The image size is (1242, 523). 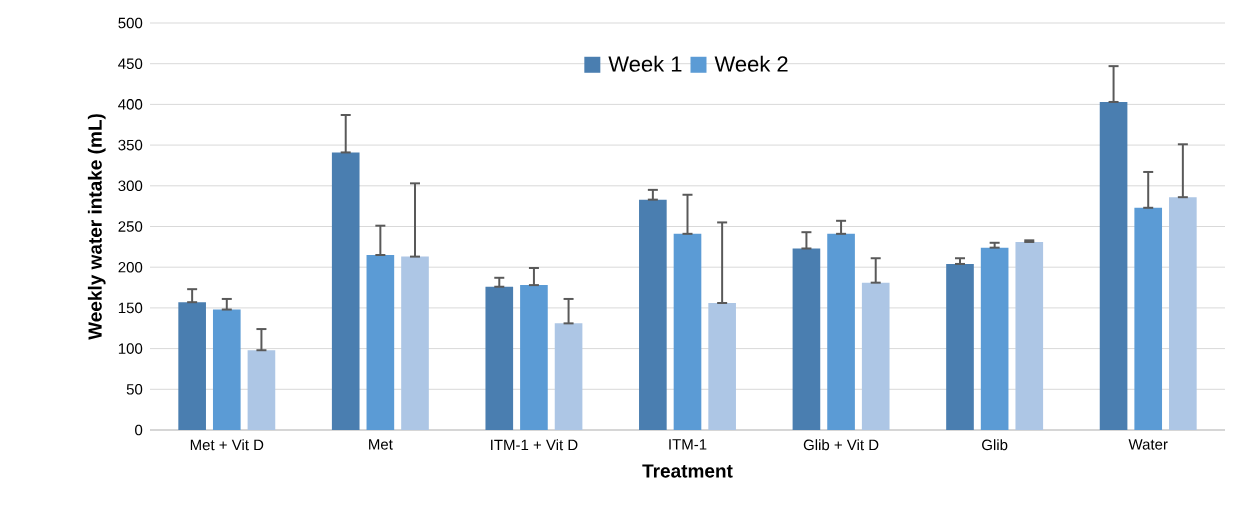 I want to click on x-tick-label: Water, so click(x=1148, y=444).